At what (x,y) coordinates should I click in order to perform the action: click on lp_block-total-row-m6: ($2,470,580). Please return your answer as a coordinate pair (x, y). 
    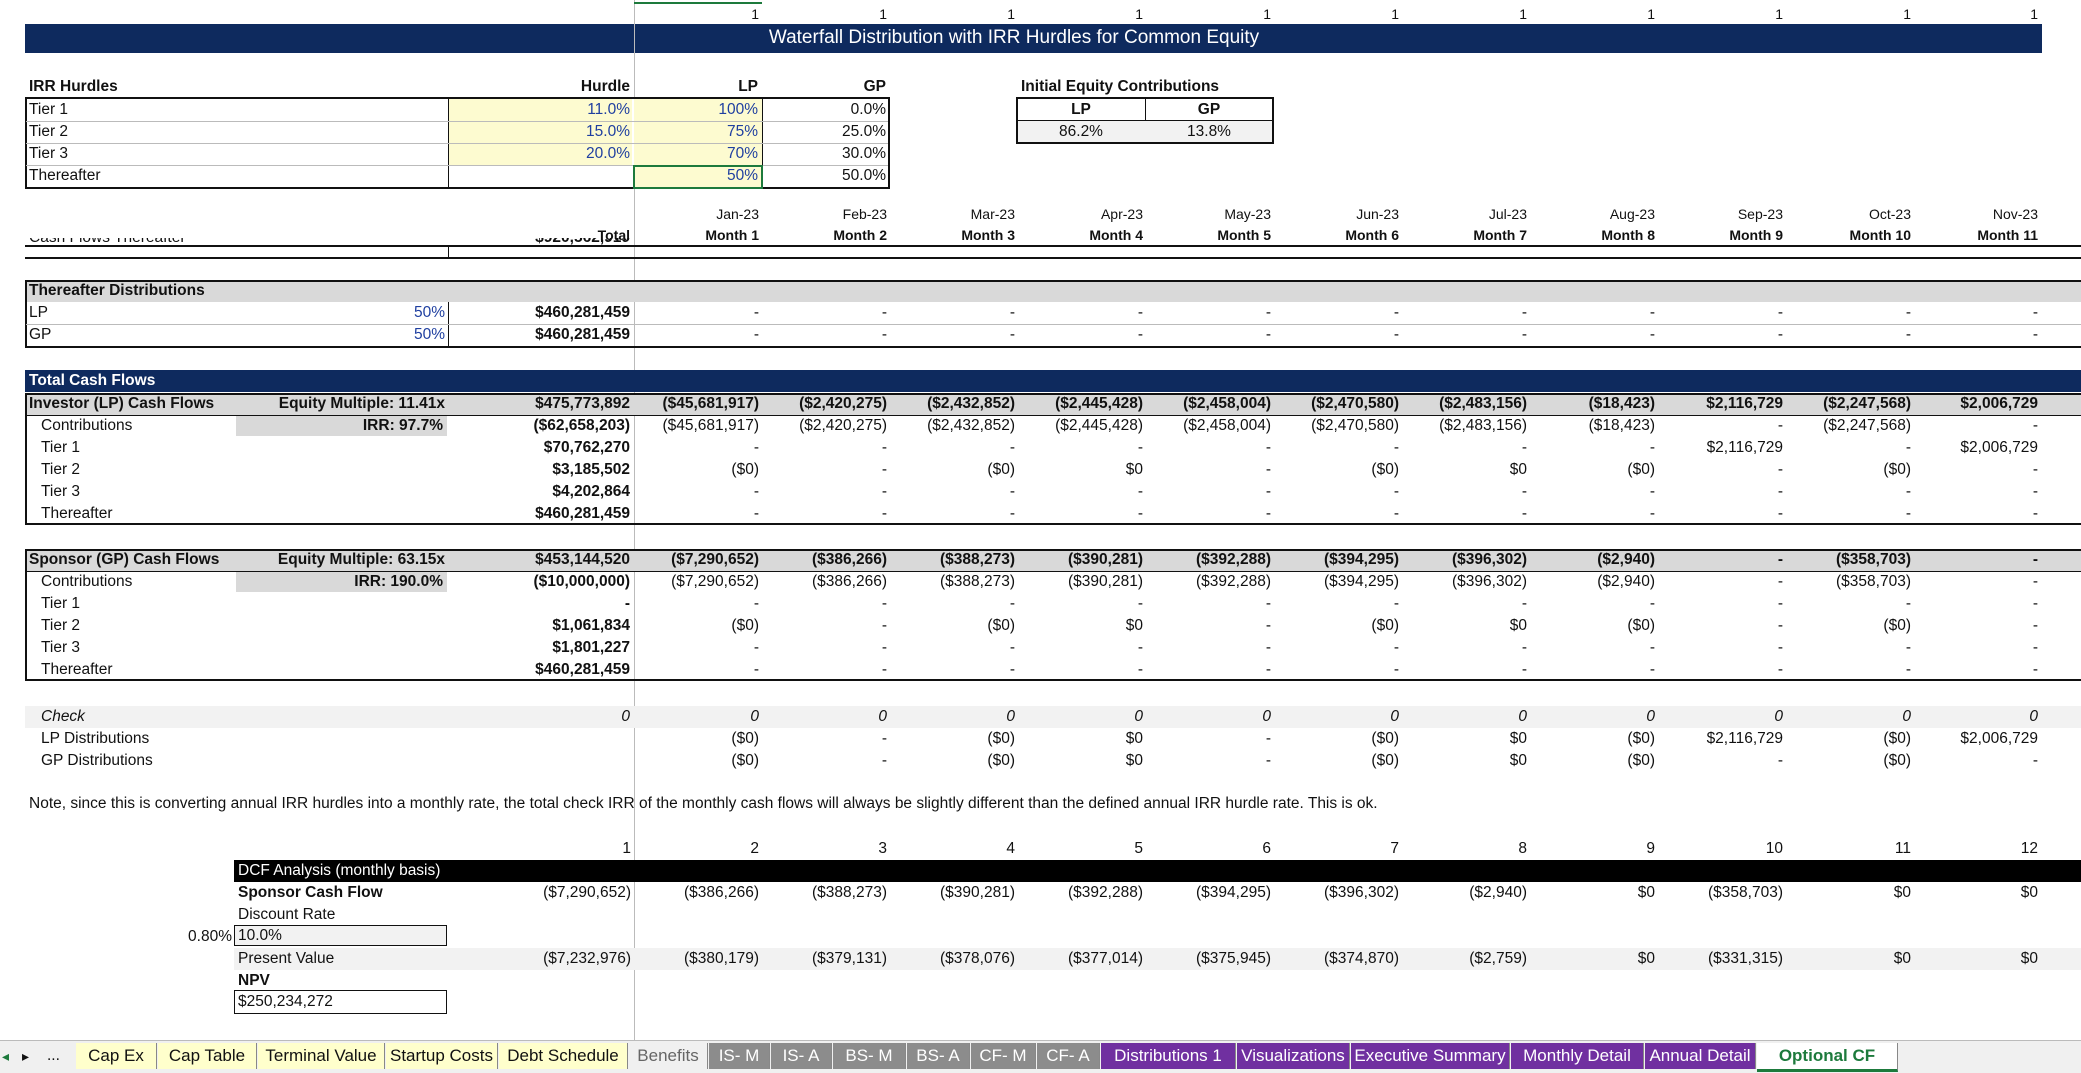
    Looking at the image, I should click on (1355, 403).